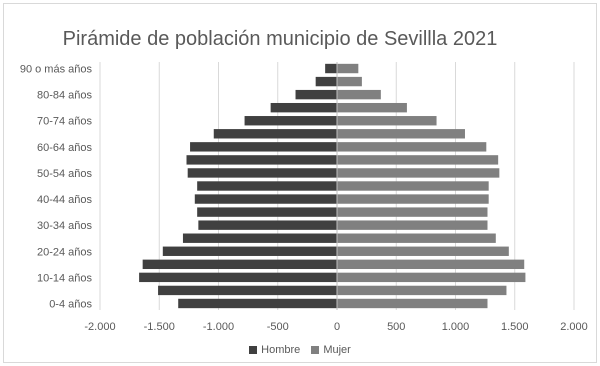  Describe the element at coordinates (65, 122) in the screenshot. I see `y-tick-label-7: 70-74 años` at that location.